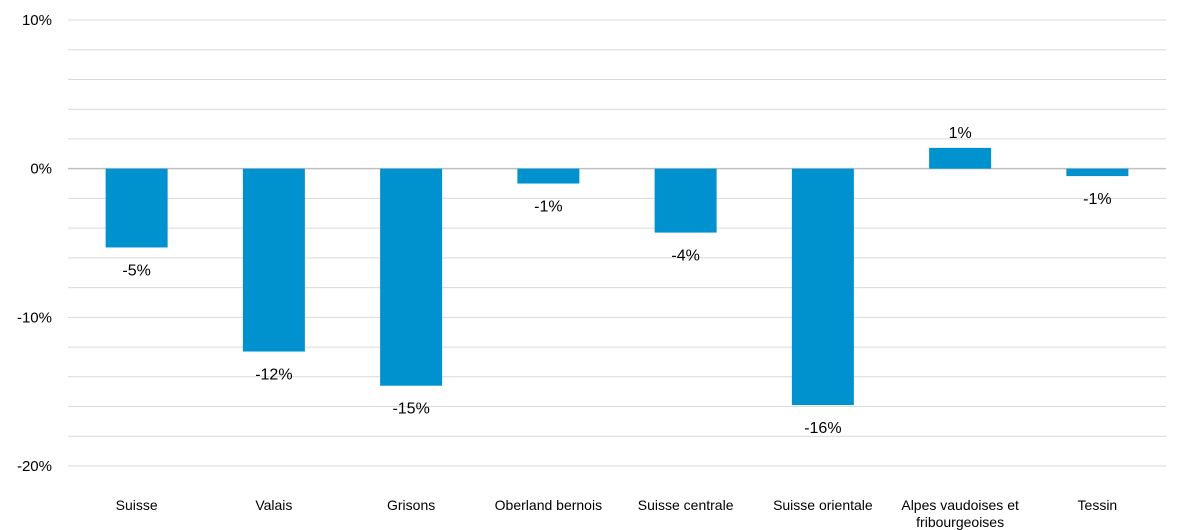  Describe the element at coordinates (548, 505) in the screenshot. I see `category-label: Oberland bernois` at that location.